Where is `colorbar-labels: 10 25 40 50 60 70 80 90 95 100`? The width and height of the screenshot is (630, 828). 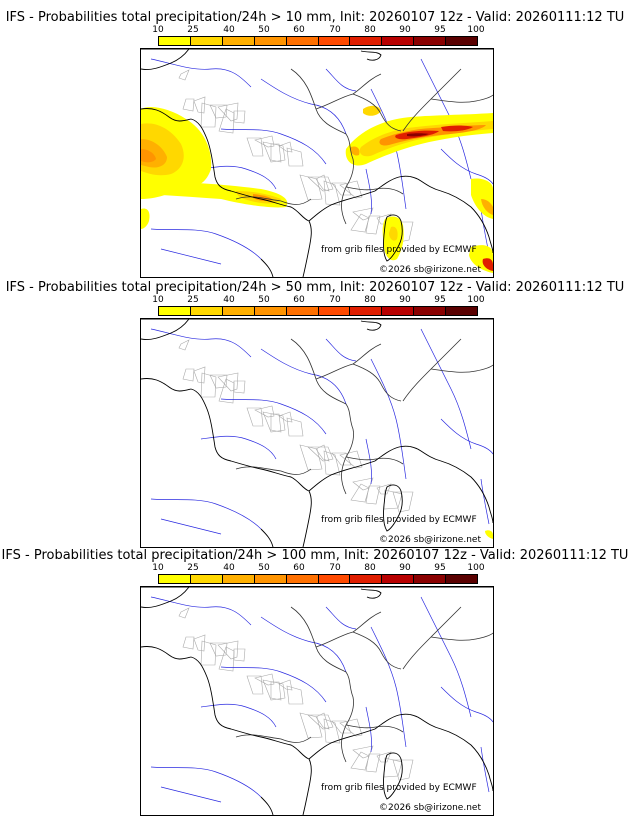 colorbar-labels: 10 25 40 50 60 70 80 90 95 100 is located at coordinates (317, 568).